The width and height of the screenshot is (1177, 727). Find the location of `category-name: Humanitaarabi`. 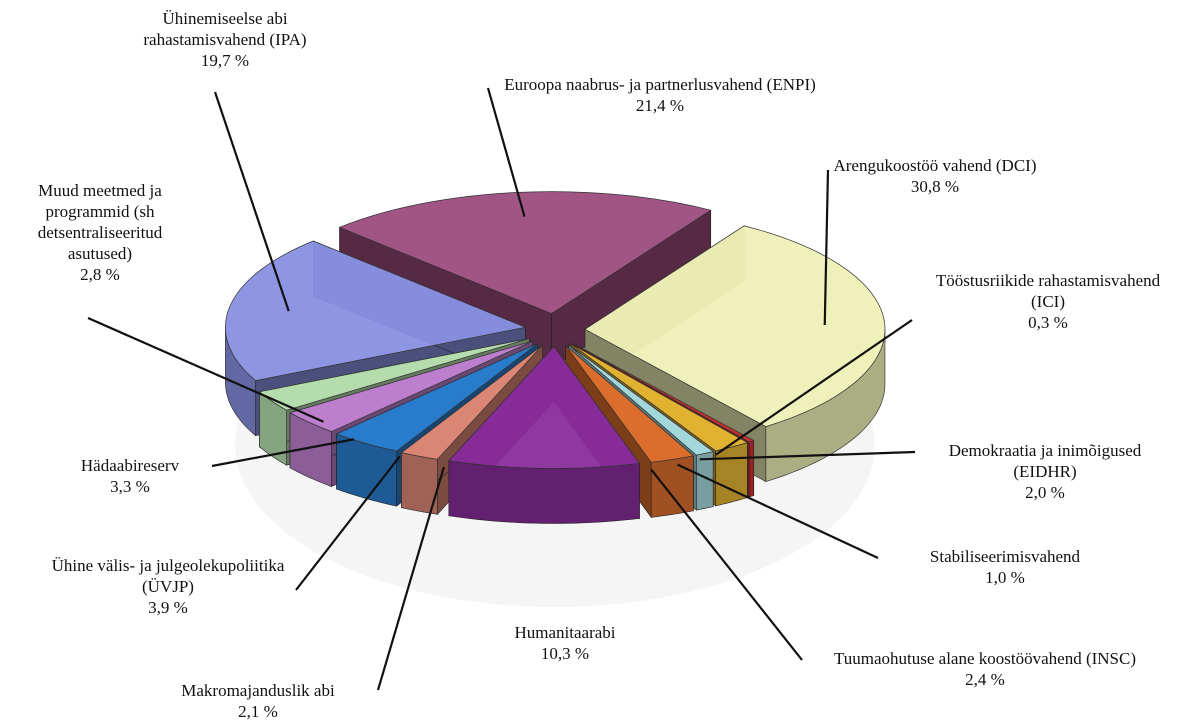

category-name: Humanitaarabi is located at coordinates (565, 632).